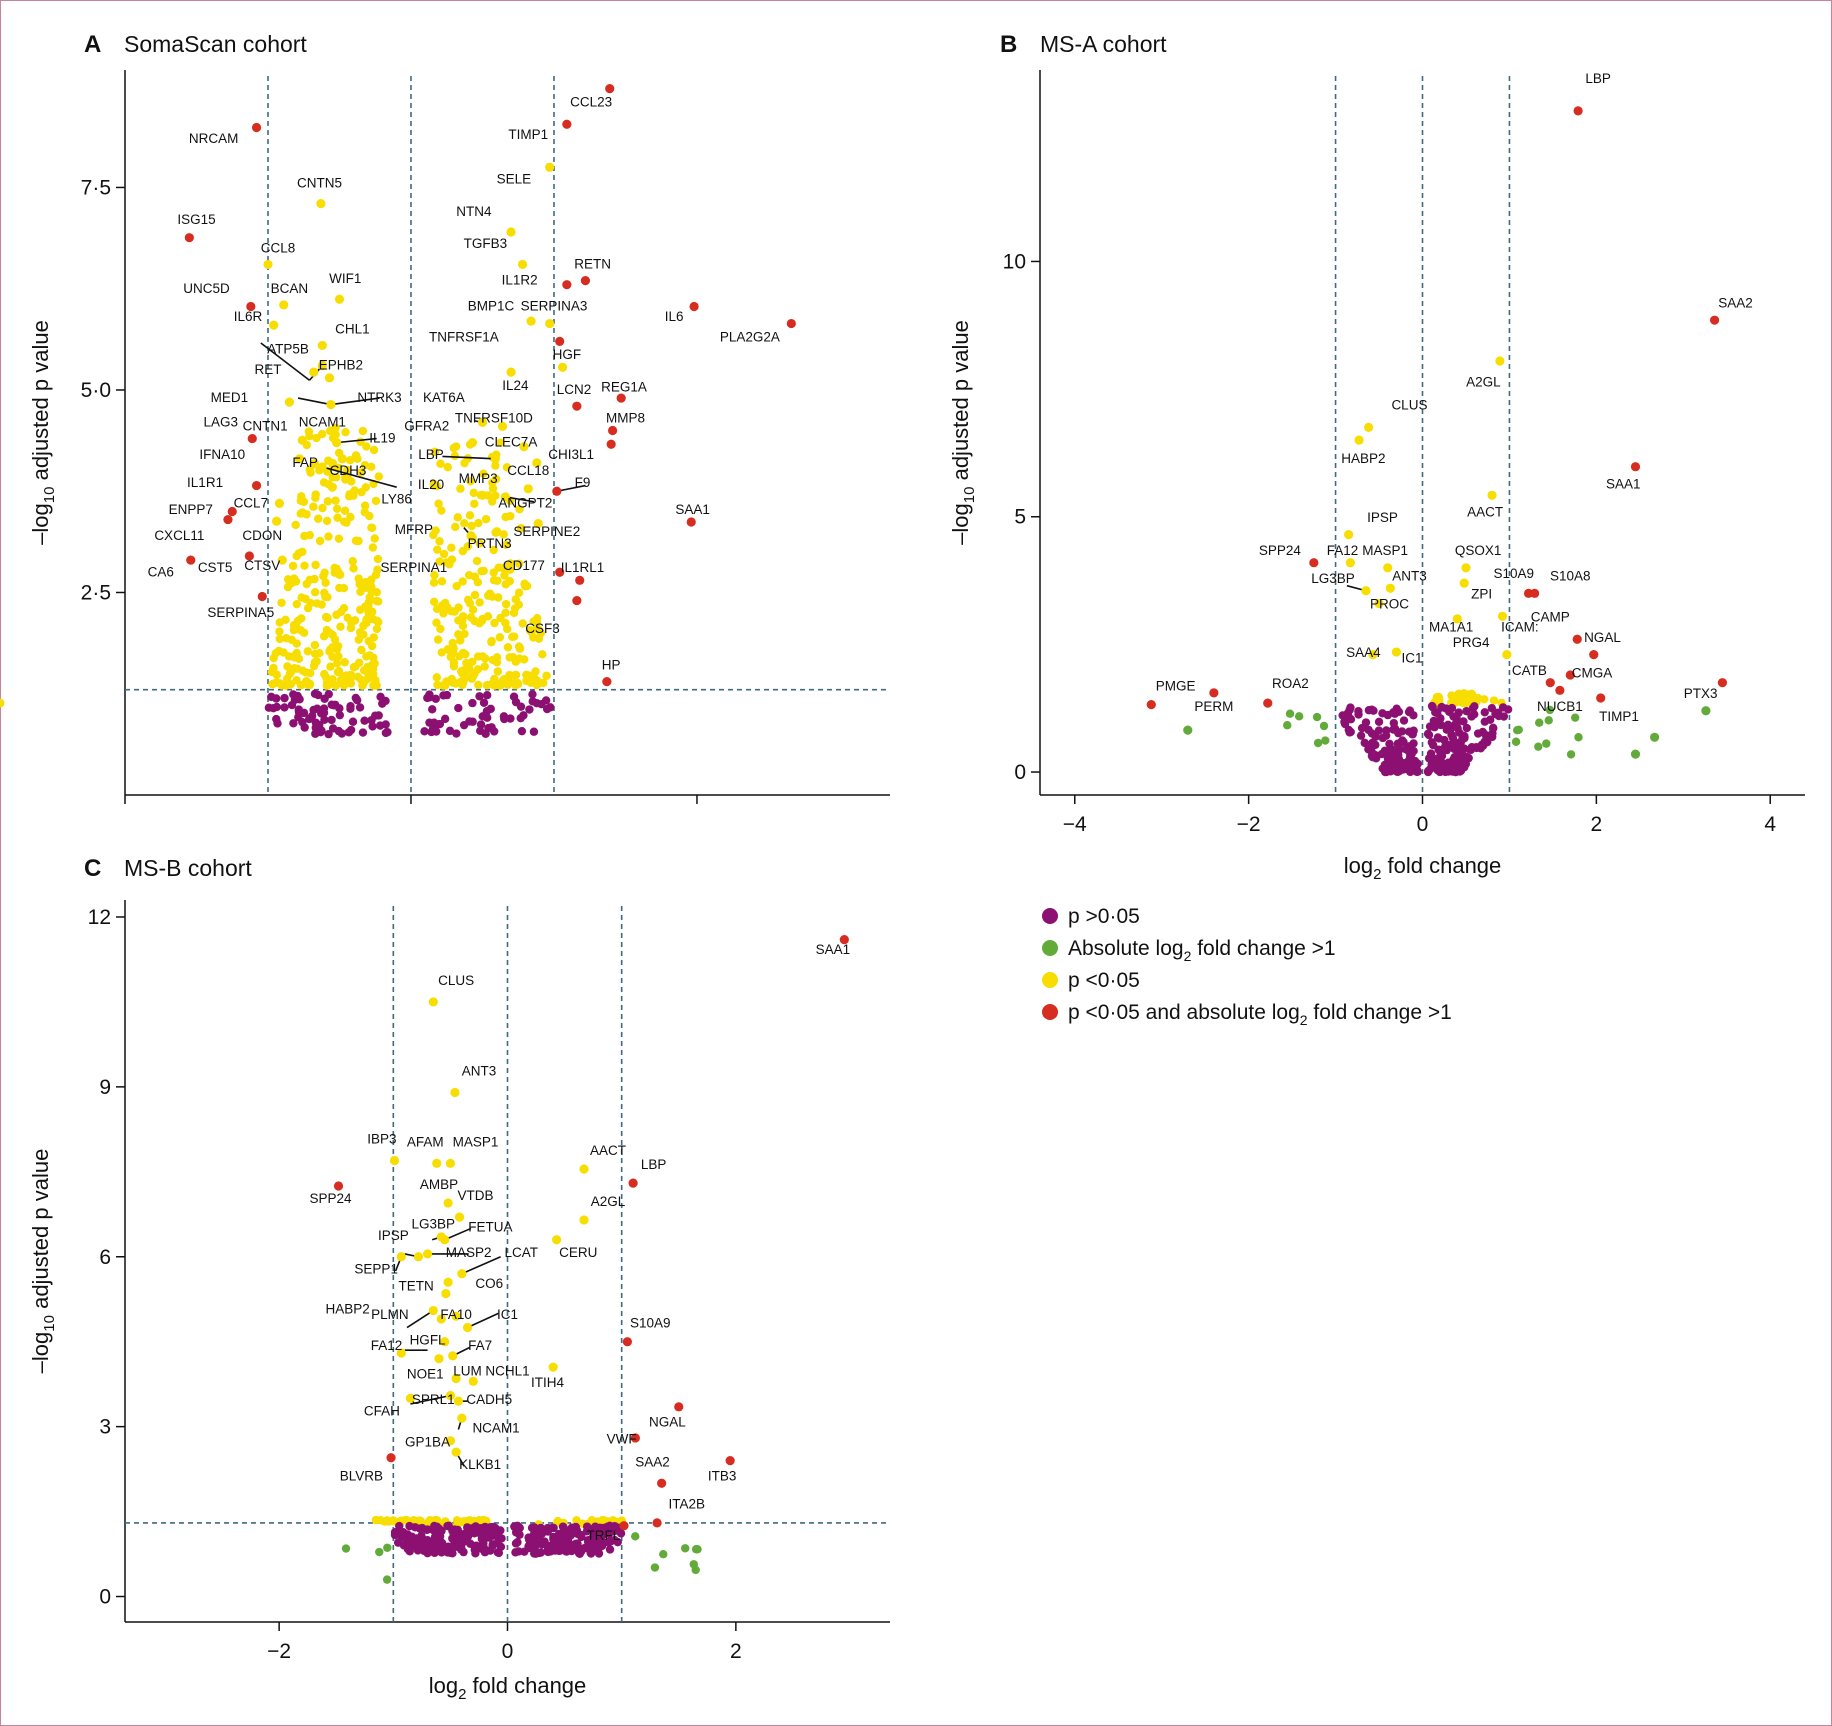  What do you see at coordinates (456, 980) in the screenshot?
I see `gene-label-clus: CLUS` at bounding box center [456, 980].